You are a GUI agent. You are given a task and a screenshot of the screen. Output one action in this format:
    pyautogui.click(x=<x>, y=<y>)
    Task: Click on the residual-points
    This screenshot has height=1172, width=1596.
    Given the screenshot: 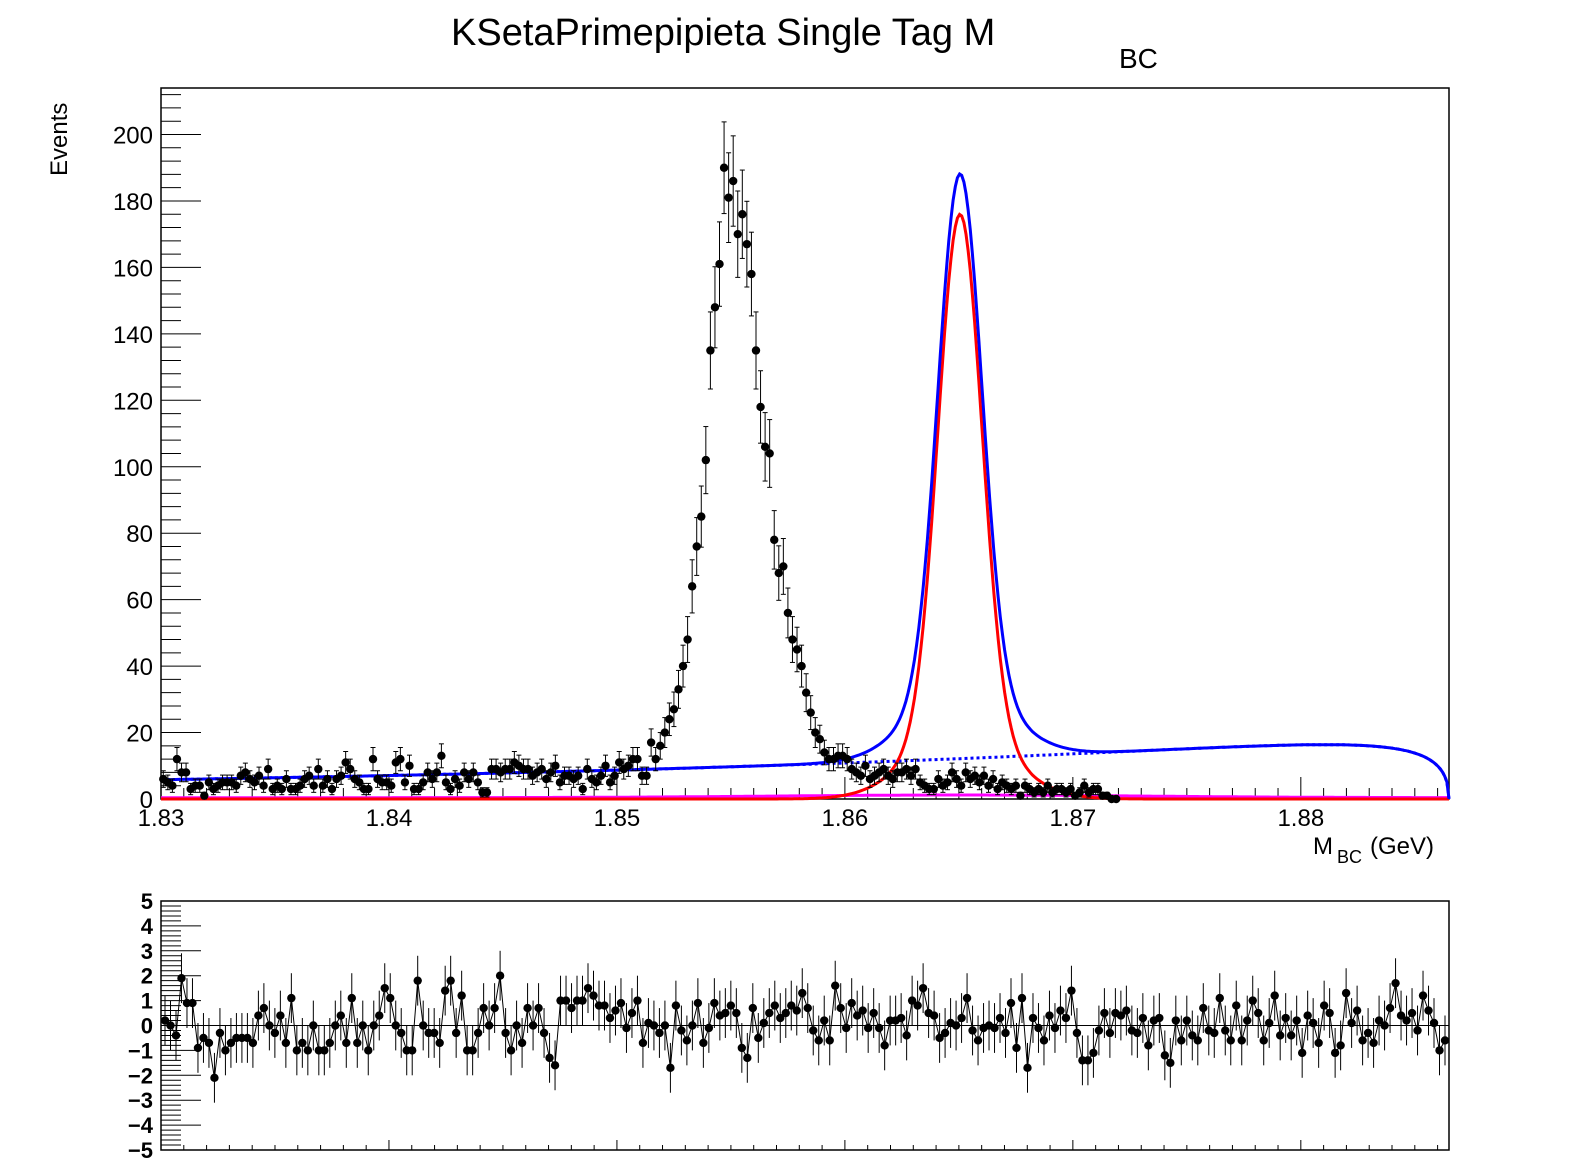 What is the action you would take?
    pyautogui.click(x=805, y=1026)
    